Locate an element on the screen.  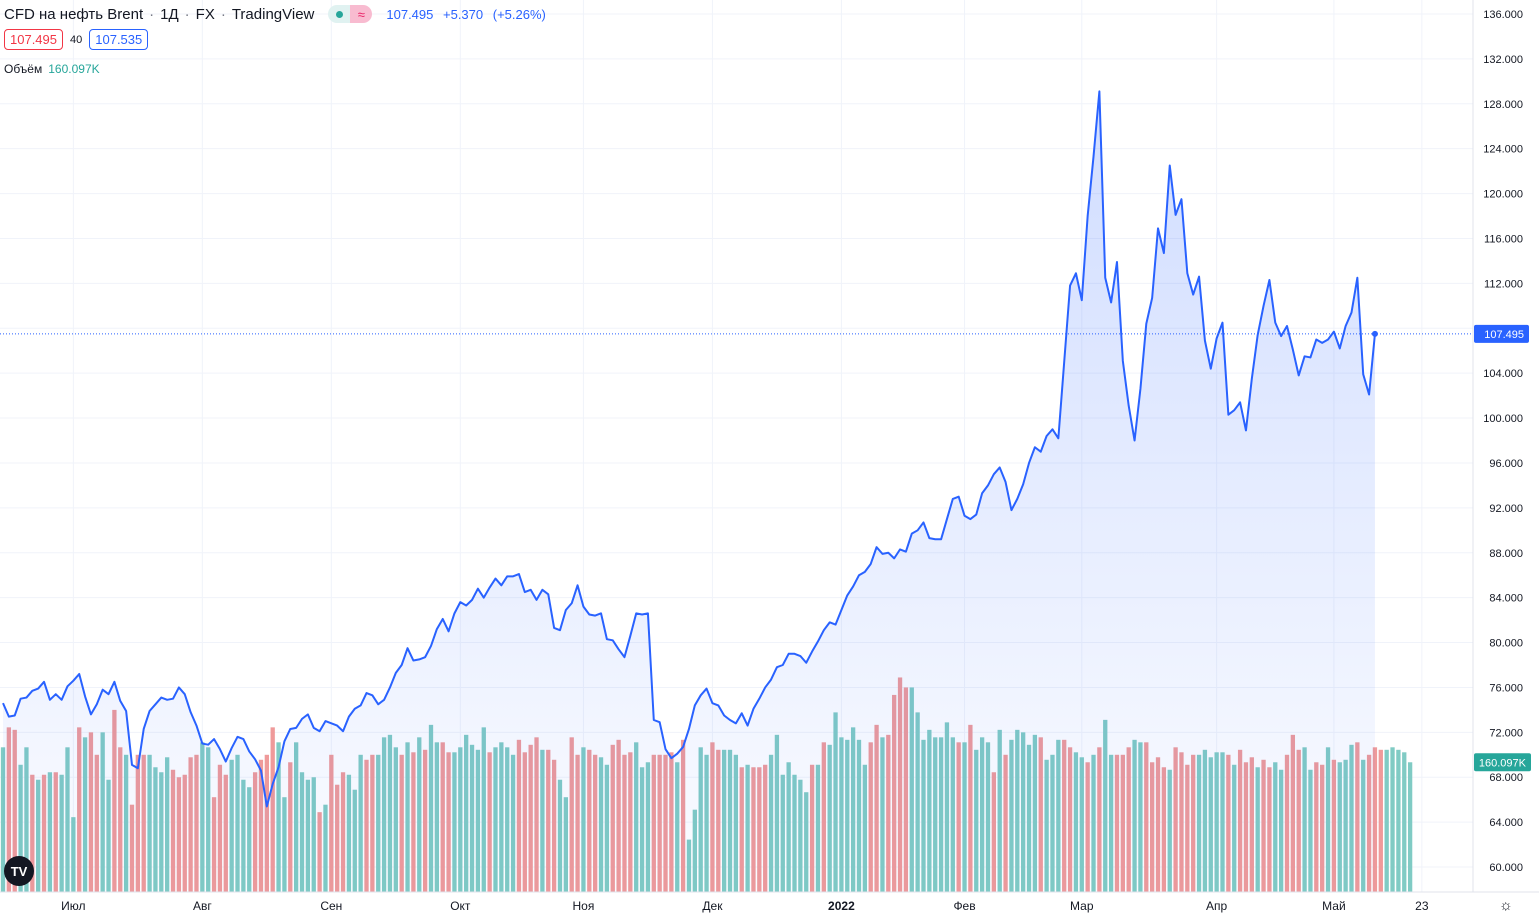
spread-value: 40 is located at coordinates (76, 39).